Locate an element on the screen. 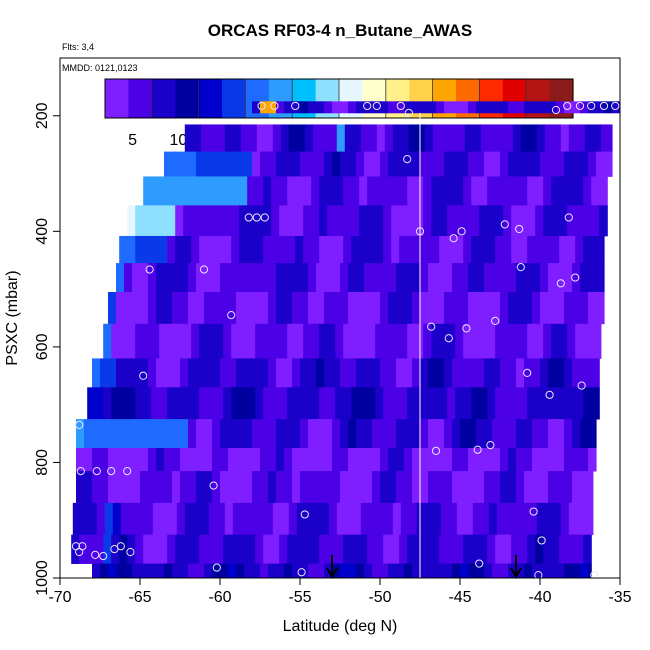  colorbar-tick-label: 5 is located at coordinates (132, 140).